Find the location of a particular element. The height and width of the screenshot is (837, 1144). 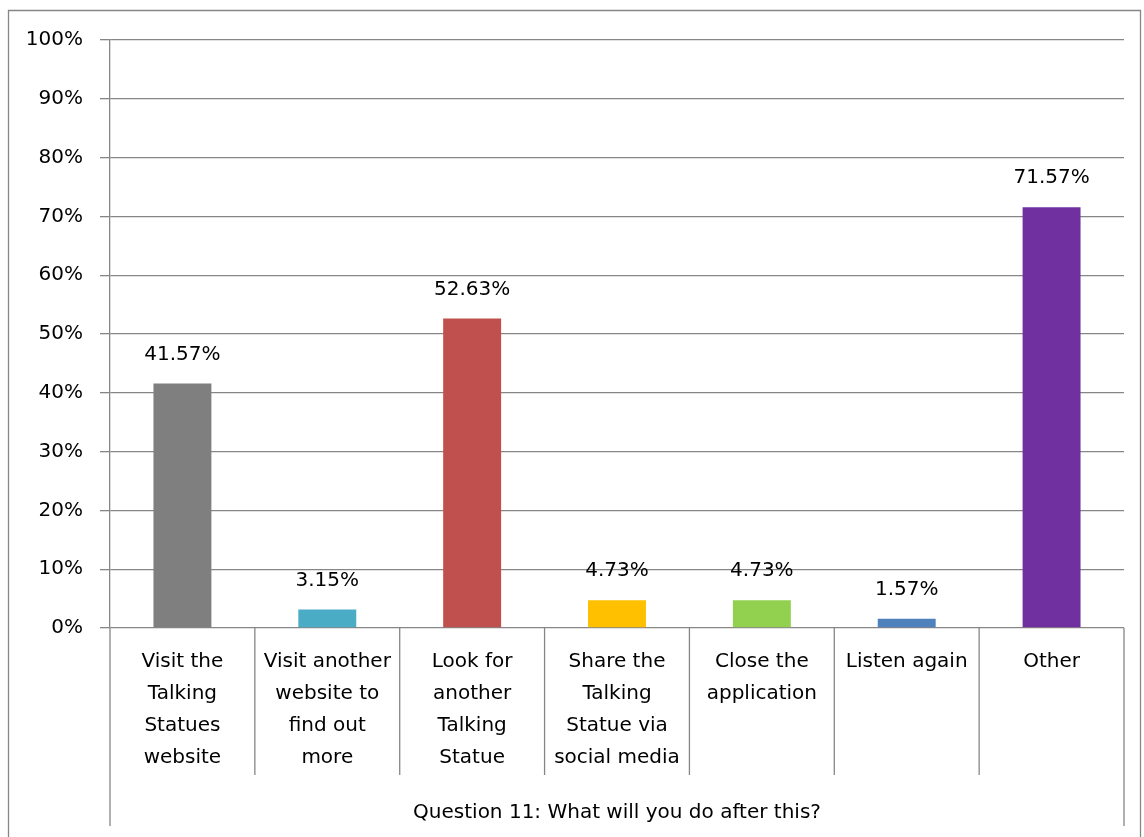

x-tick-label: Share the Talking Statue via social media is located at coordinates (617, 708).